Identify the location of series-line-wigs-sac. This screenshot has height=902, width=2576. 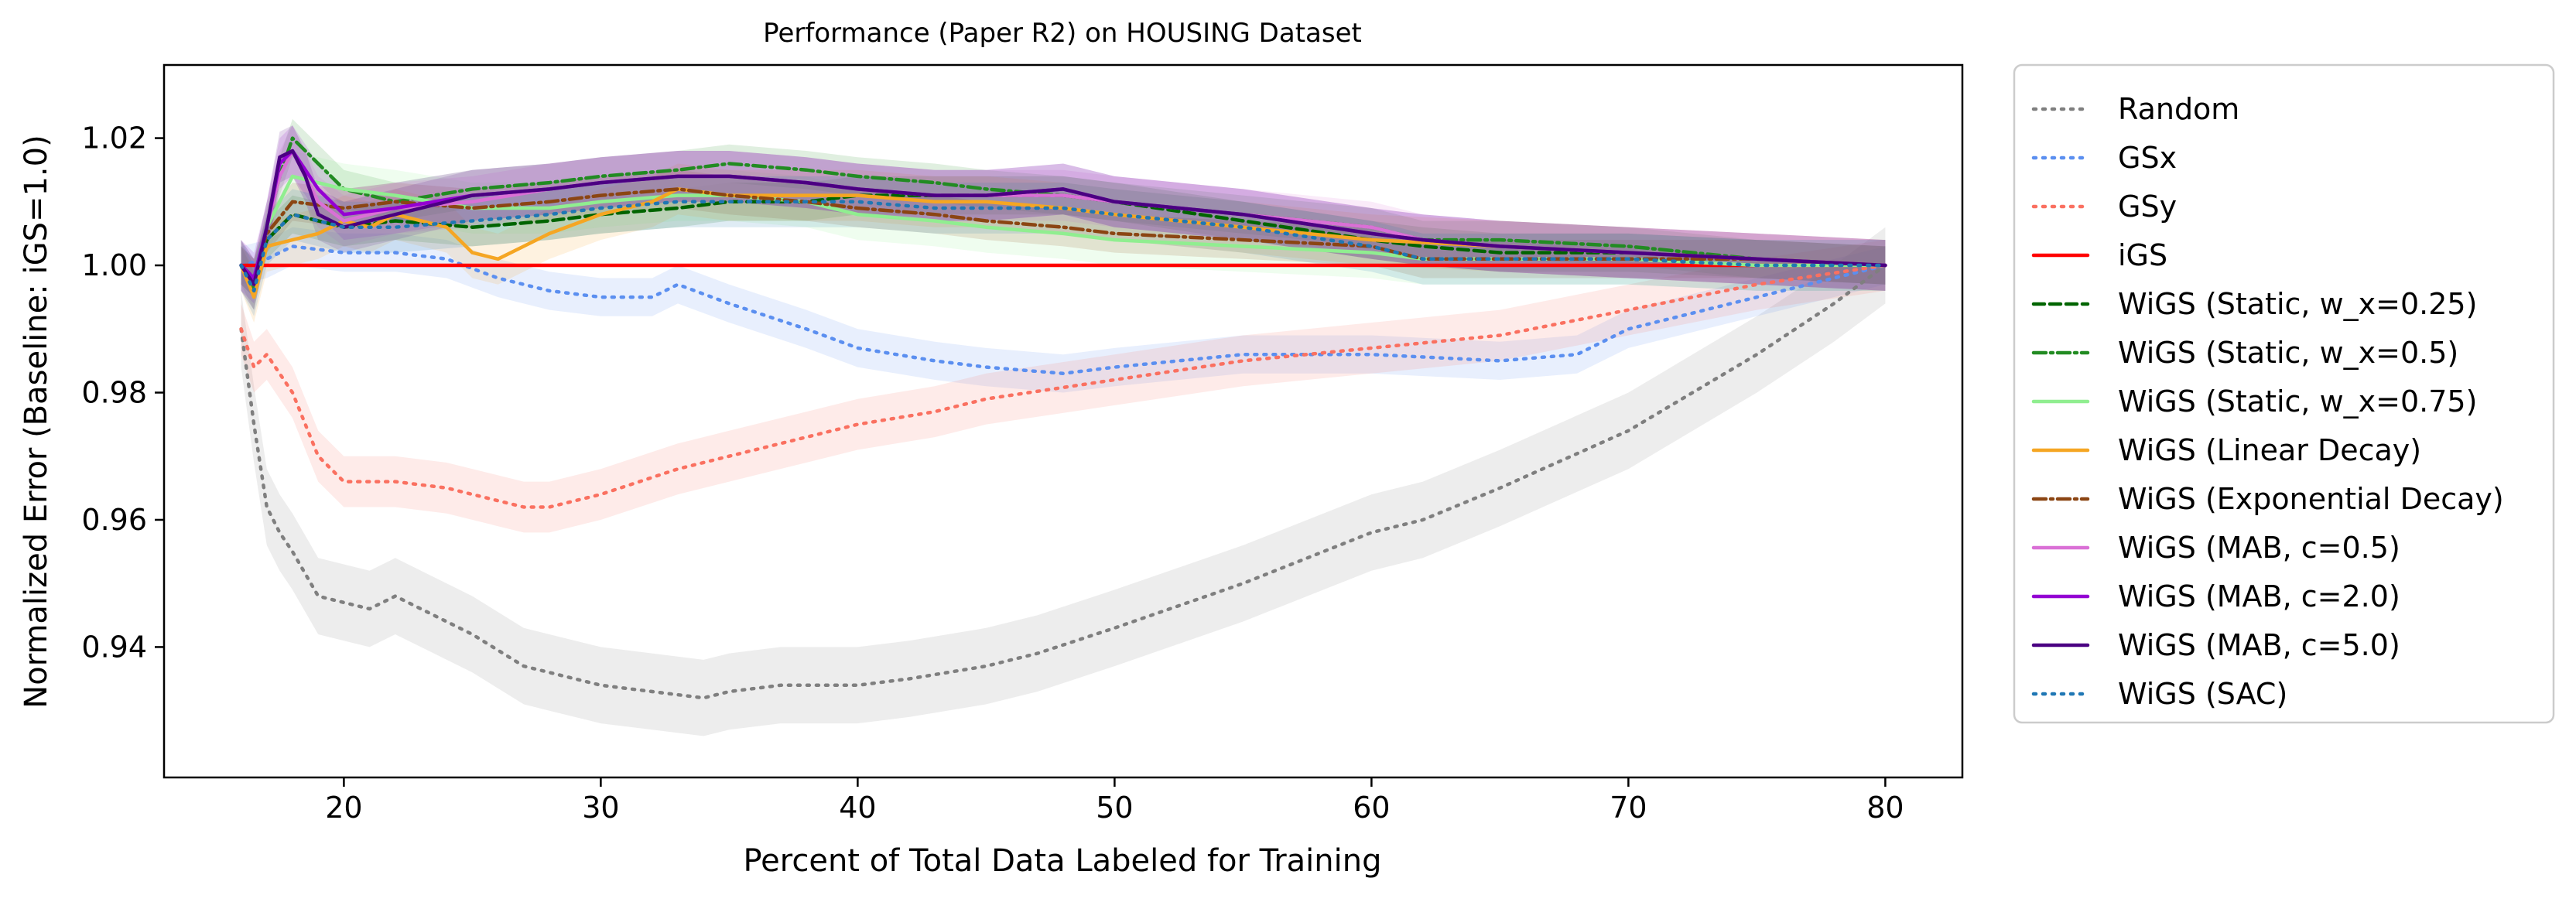
(1063, 247).